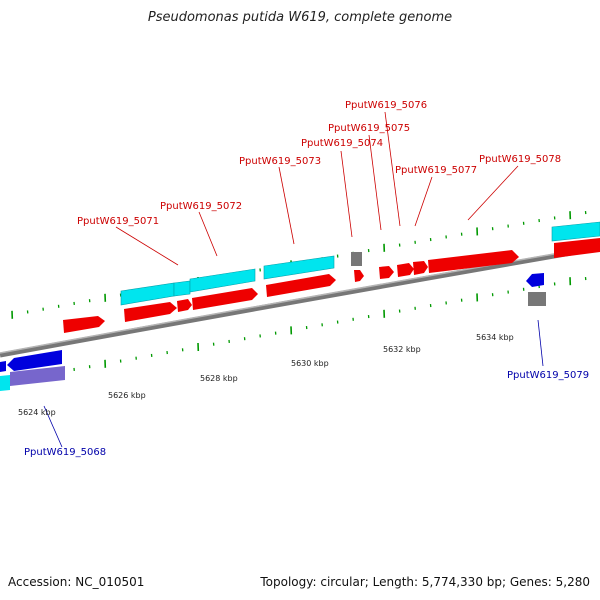  What do you see at coordinates (219, 378) in the screenshot?
I see `scale-label: 5628 kbp` at bounding box center [219, 378].